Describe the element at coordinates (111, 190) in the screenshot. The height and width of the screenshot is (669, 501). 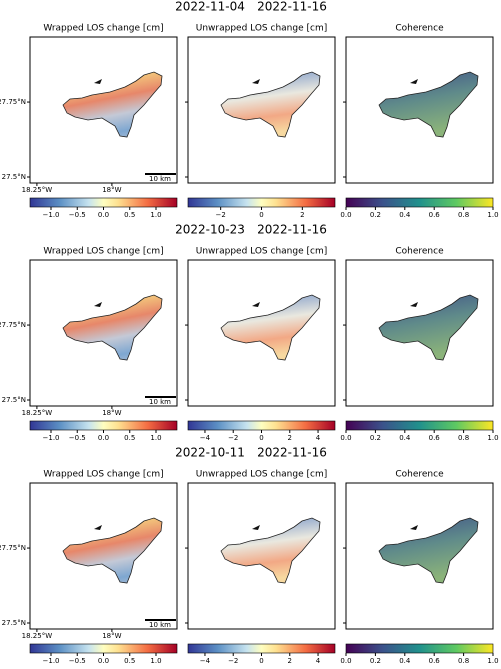
I see `x-tick-label: 18°W` at that location.